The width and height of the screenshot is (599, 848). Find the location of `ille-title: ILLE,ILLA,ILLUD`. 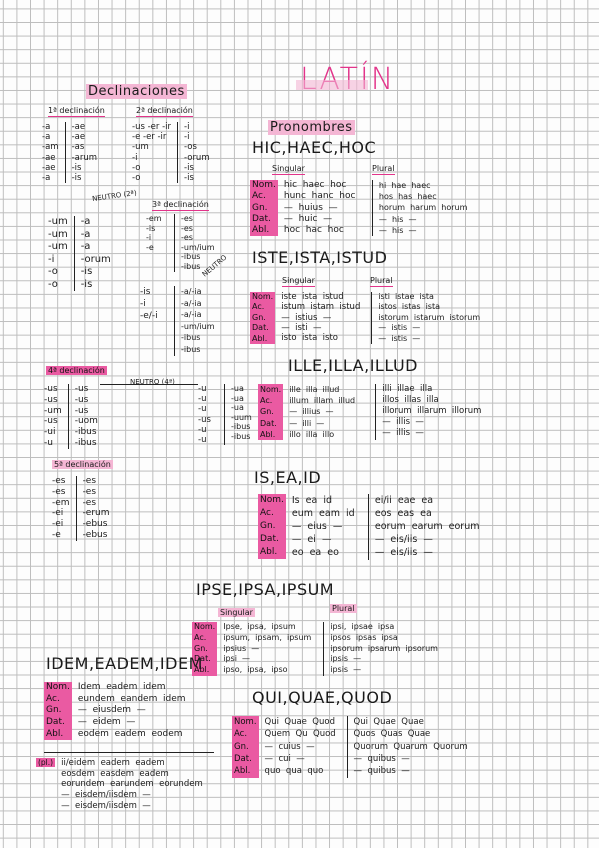

ille-title: ILLE,ILLA,ILLUD is located at coordinates (353, 365).